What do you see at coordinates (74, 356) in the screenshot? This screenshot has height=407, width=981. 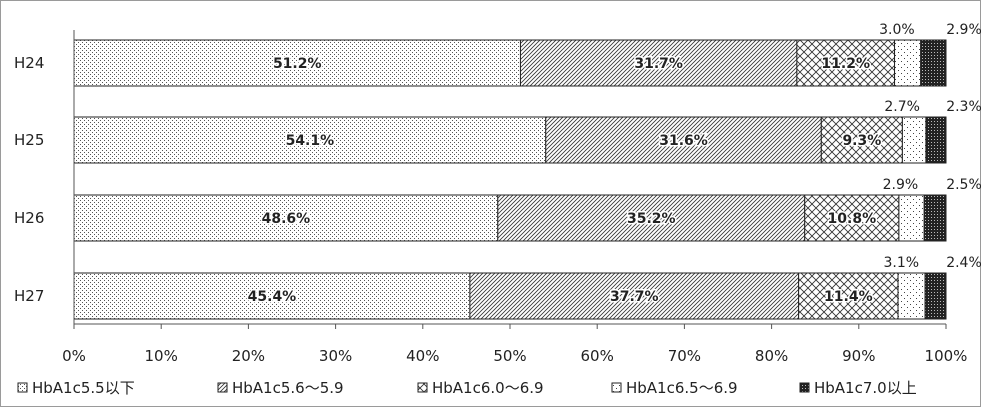 I see `x-tick-label: 0%` at bounding box center [74, 356].